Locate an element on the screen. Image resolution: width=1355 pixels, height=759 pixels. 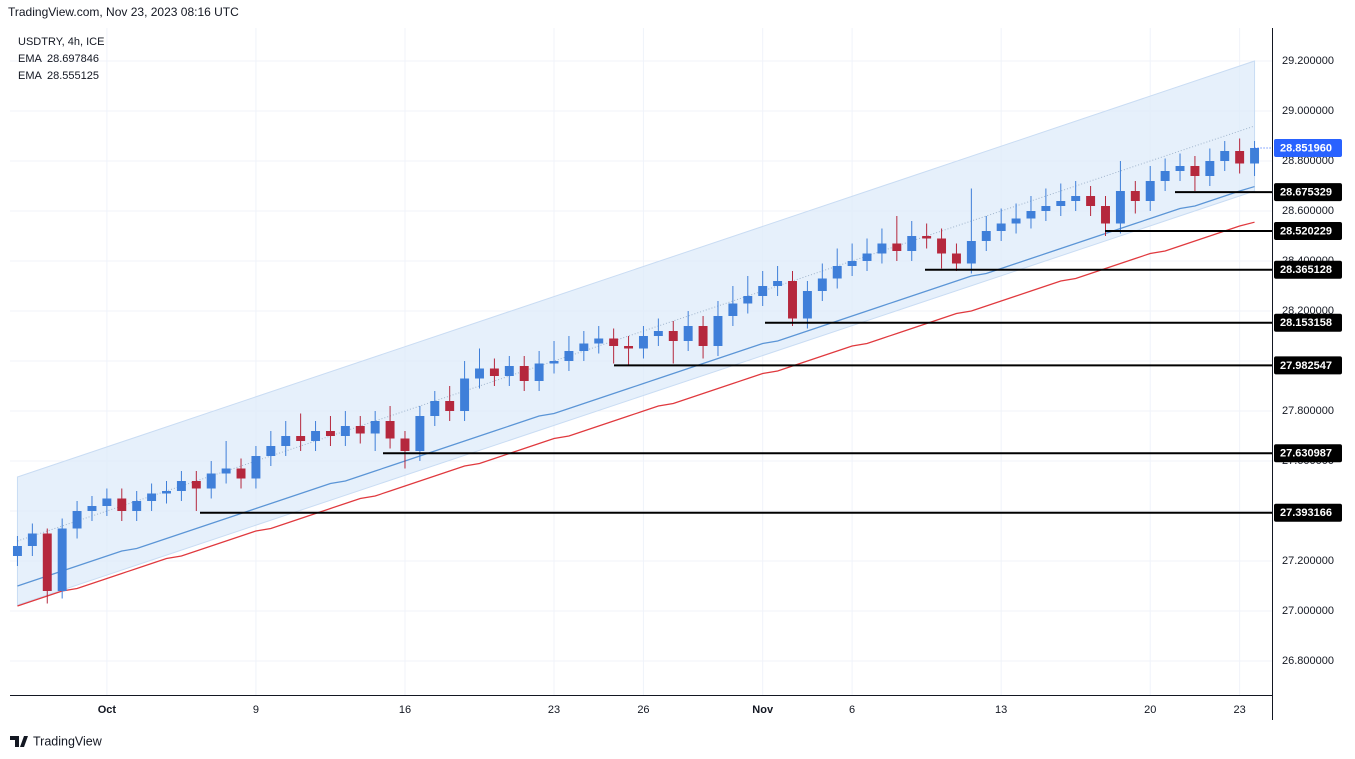
level-label: 27.630987 is located at coordinates (1306, 454).